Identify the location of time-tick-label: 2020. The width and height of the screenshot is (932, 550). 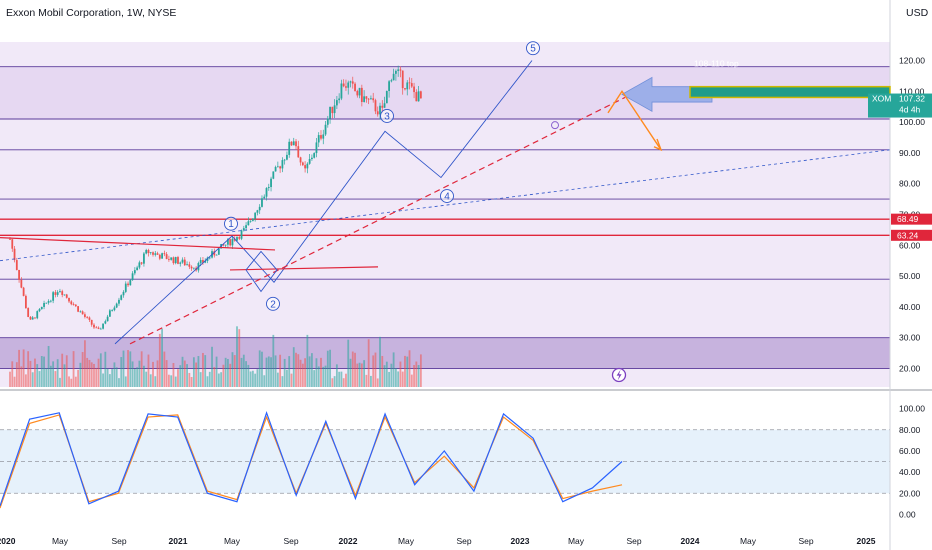
(8, 541).